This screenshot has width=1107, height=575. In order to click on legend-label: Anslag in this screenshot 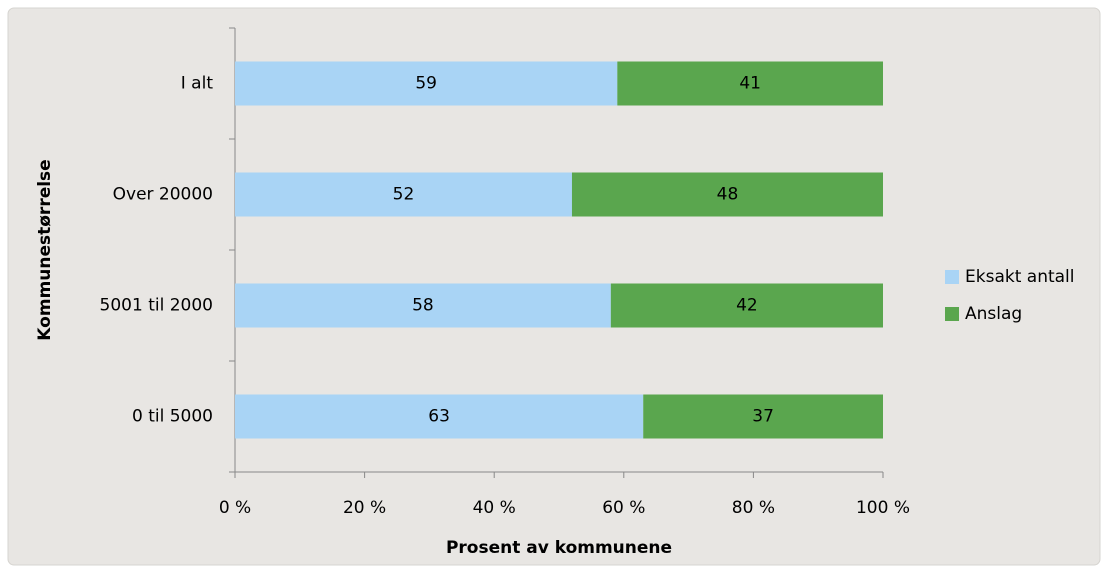, I will do `click(993, 314)`.